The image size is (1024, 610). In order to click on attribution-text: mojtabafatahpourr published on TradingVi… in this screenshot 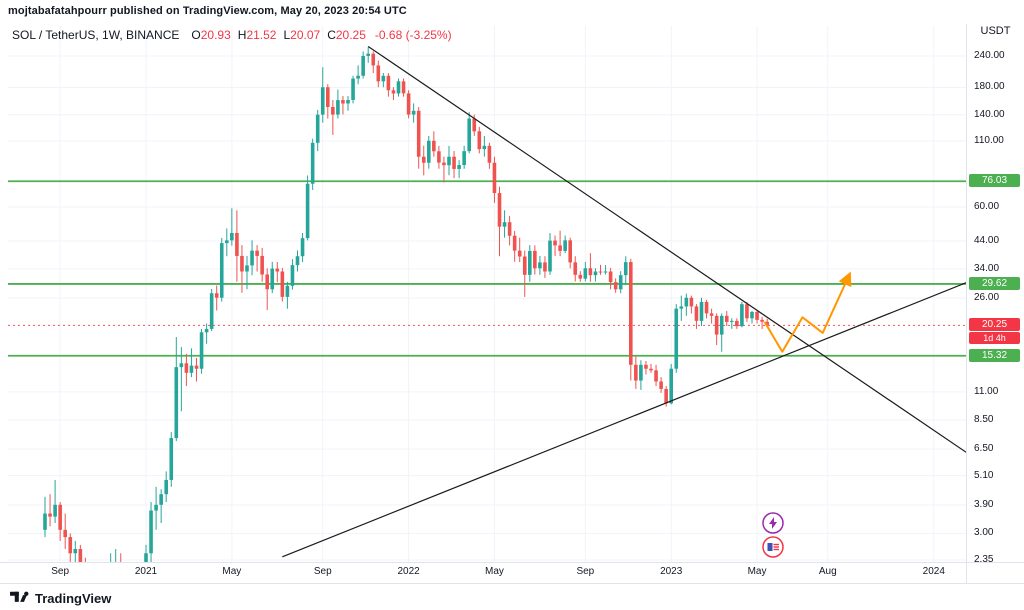, I will do `click(207, 11)`.